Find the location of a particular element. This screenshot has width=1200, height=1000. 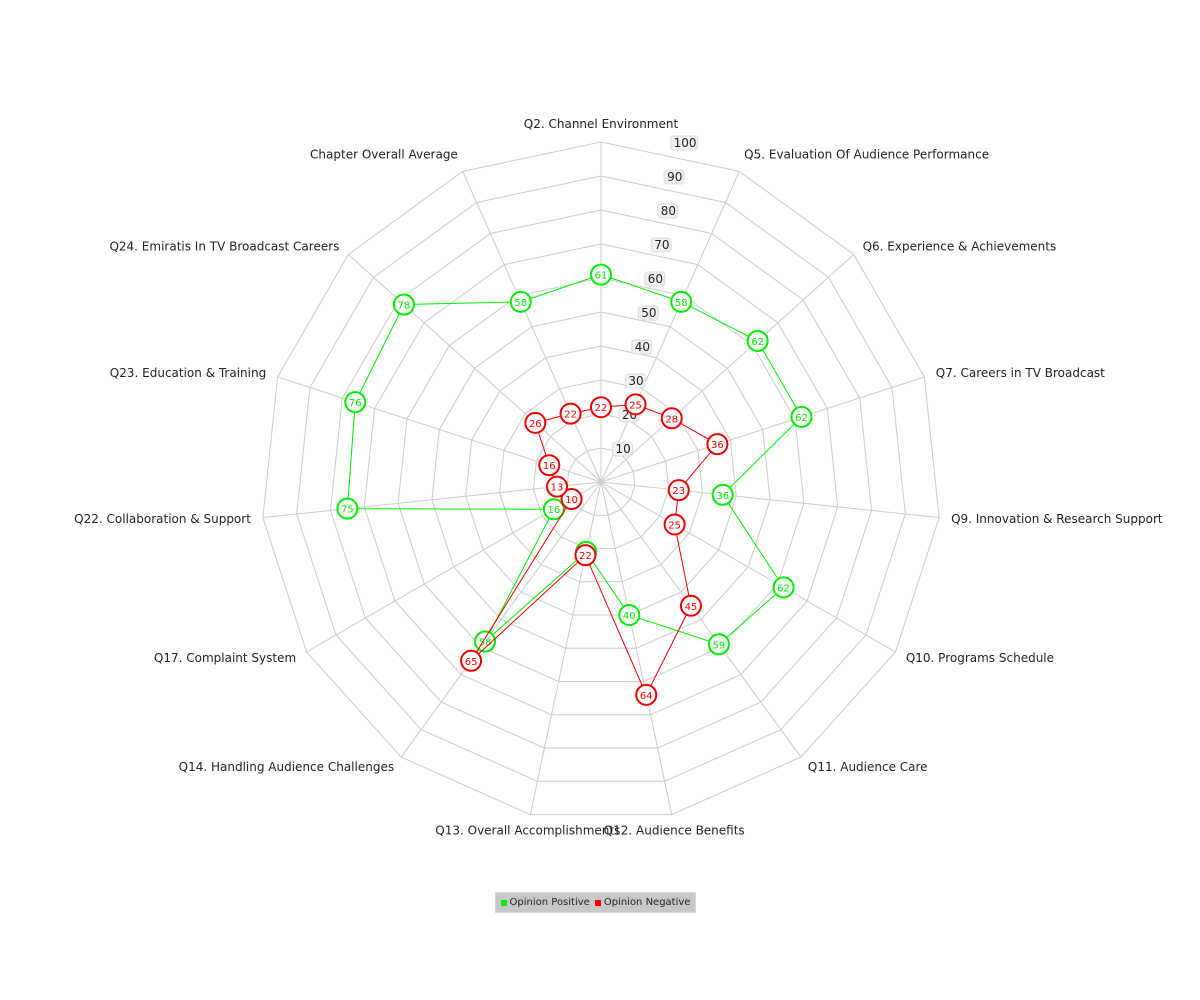

tick-label-80: 80 is located at coordinates (668, 211).